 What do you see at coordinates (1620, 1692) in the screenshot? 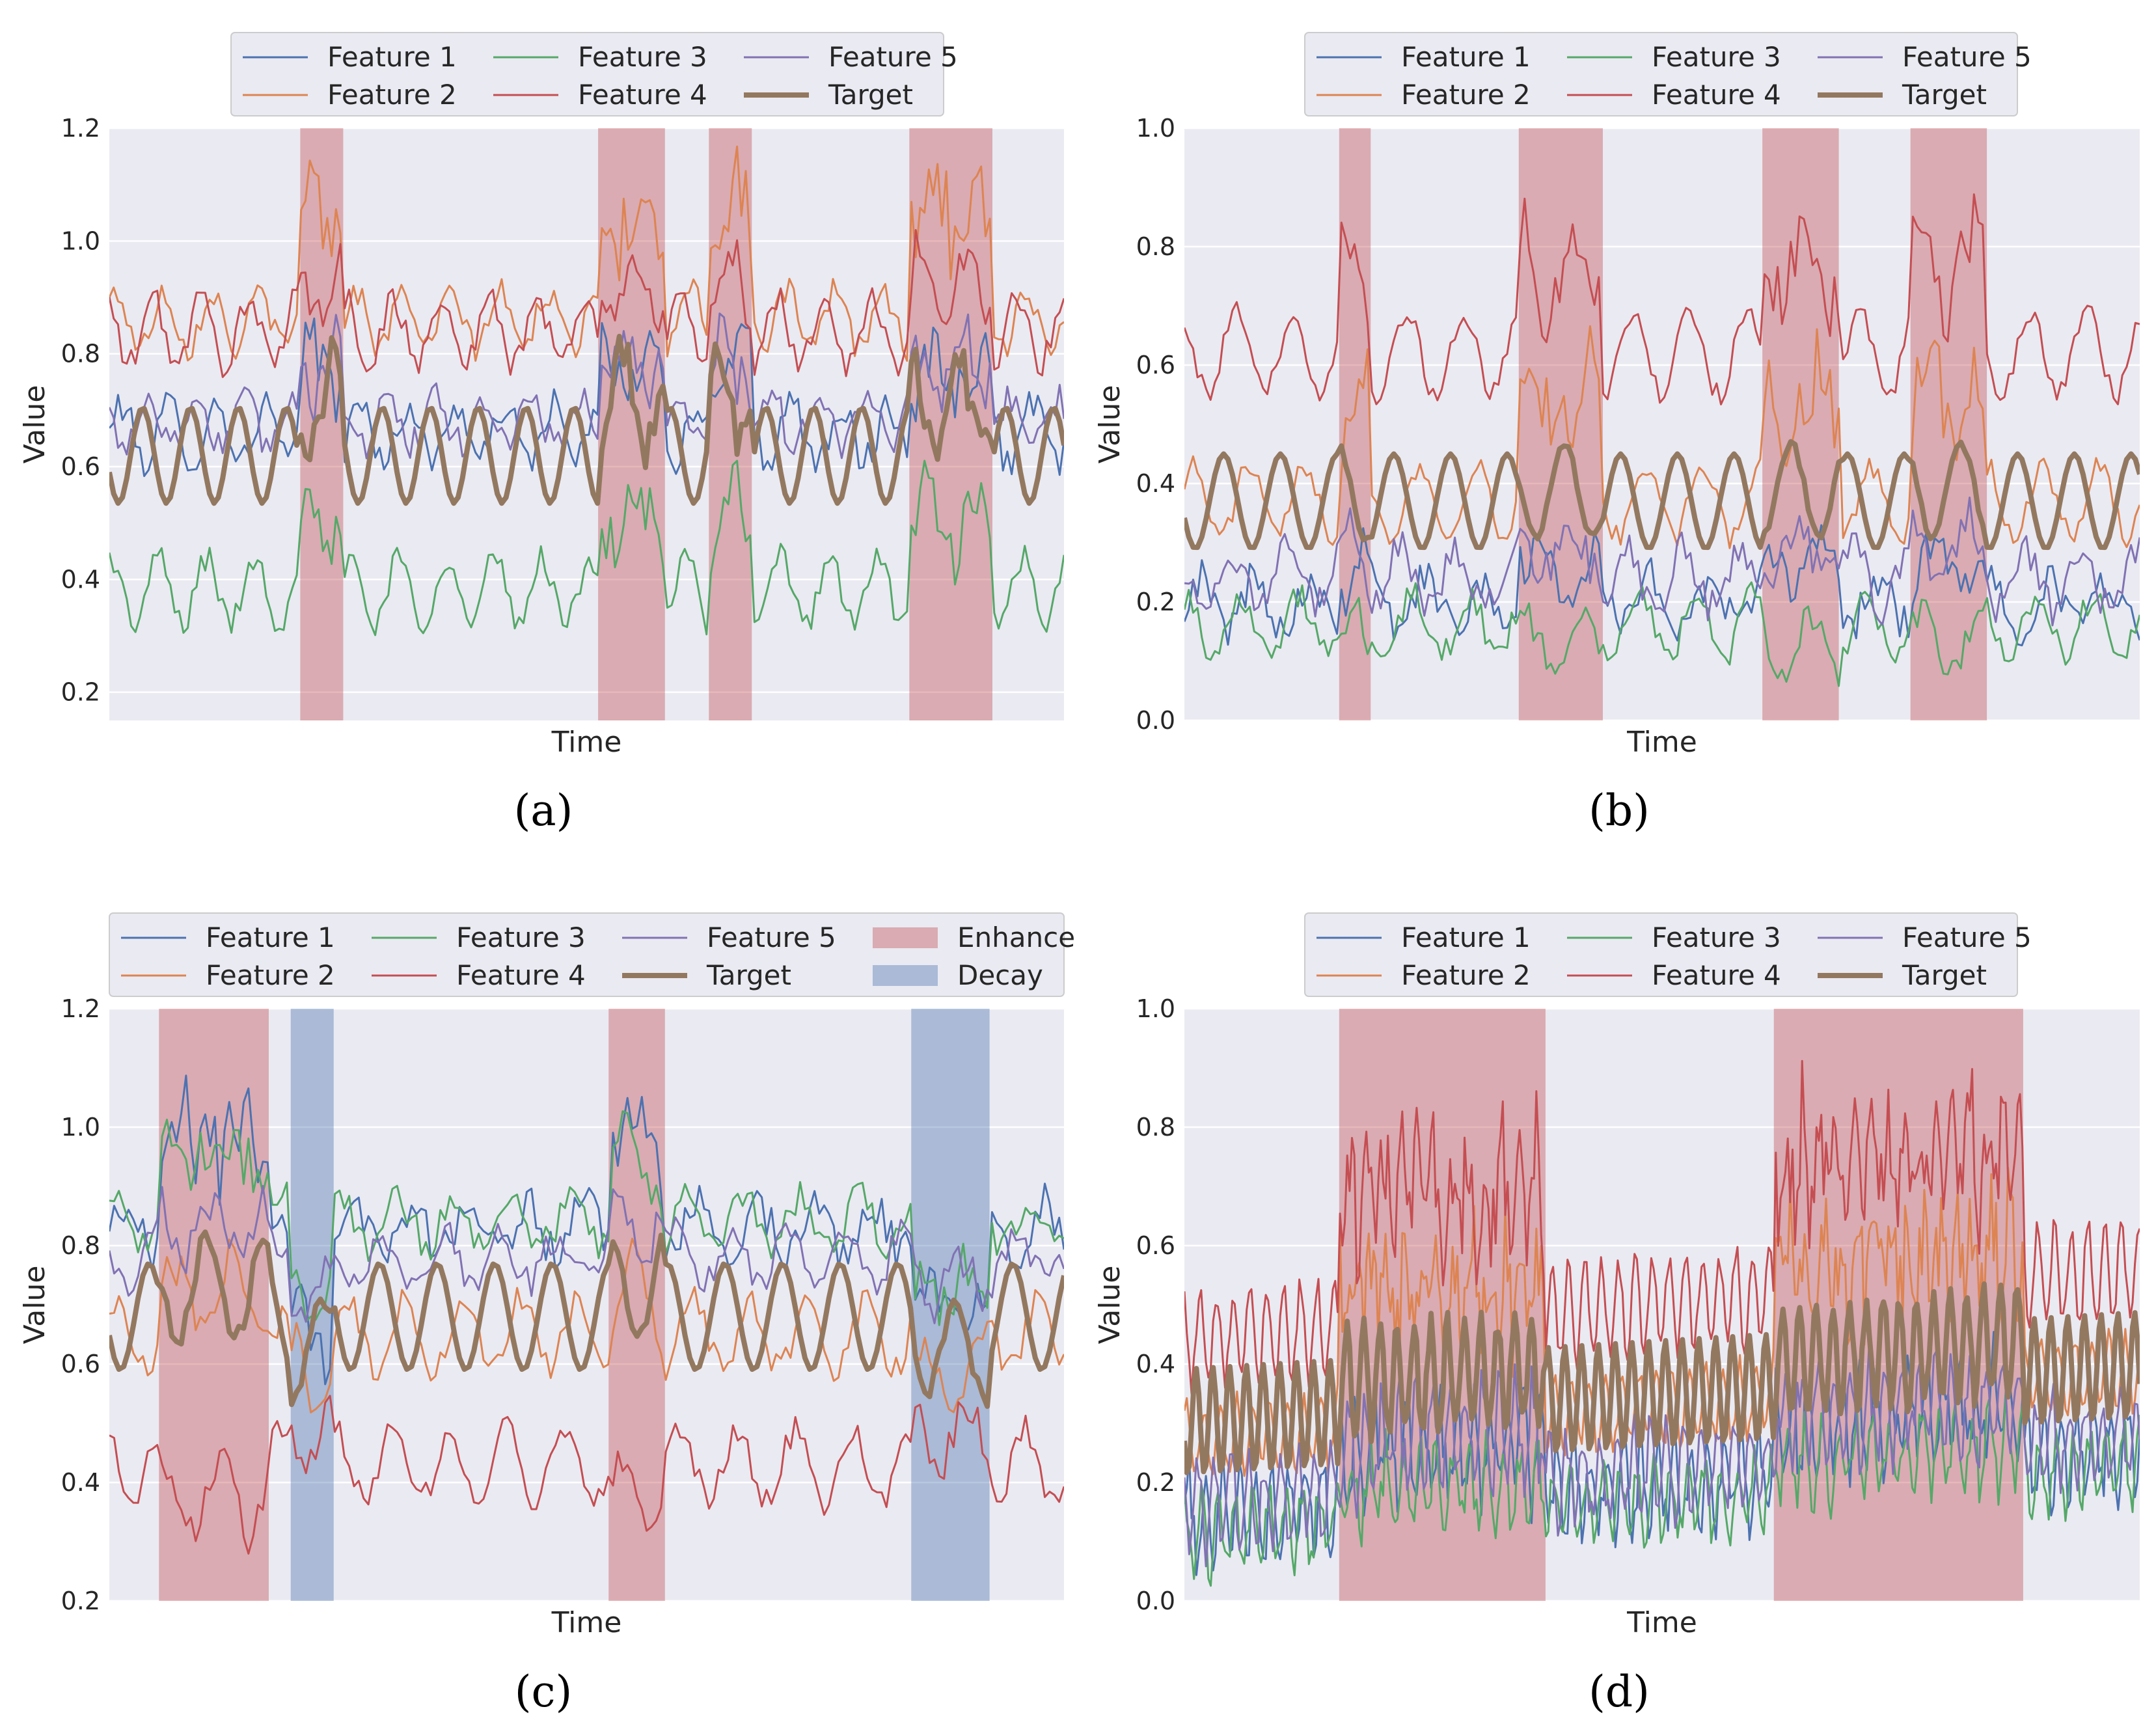
I see `panel-caption: (d)` at bounding box center [1620, 1692].